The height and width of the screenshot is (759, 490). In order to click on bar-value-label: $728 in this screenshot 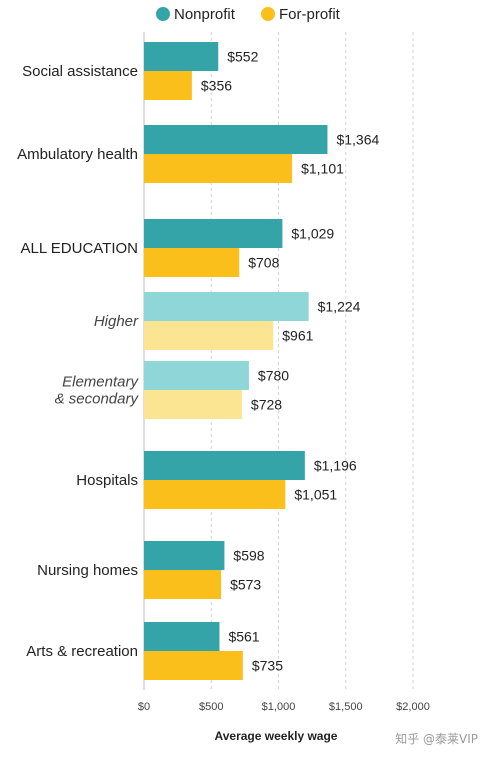, I will do `click(266, 405)`.